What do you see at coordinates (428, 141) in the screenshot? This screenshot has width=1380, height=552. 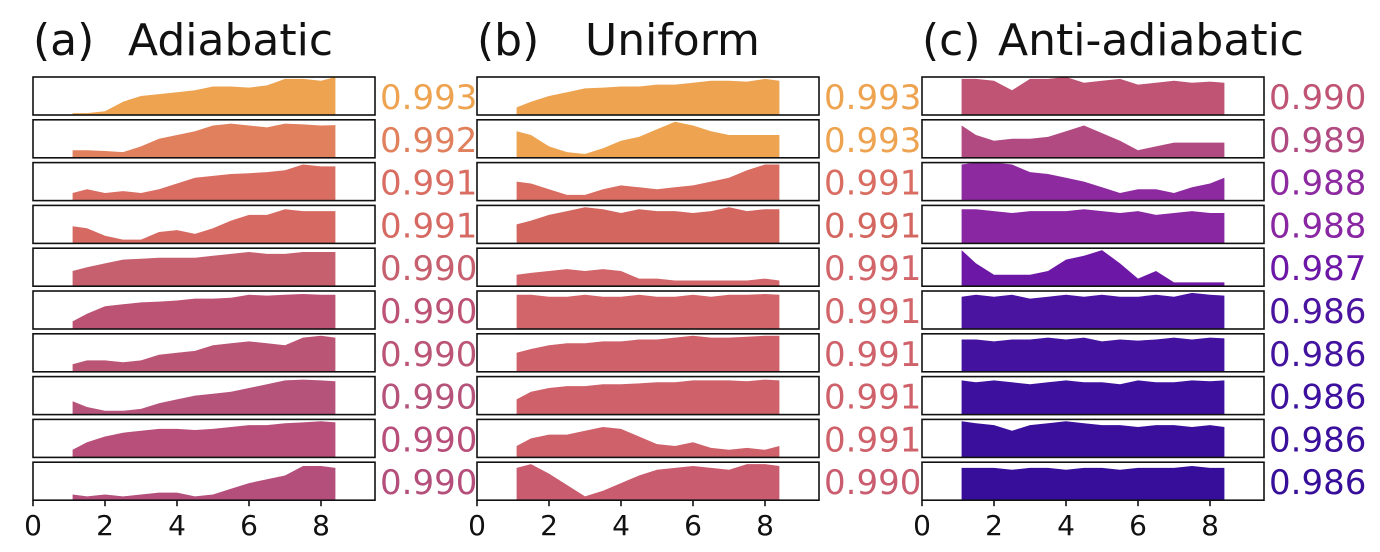 I see `fidelity-label: 0.992` at bounding box center [428, 141].